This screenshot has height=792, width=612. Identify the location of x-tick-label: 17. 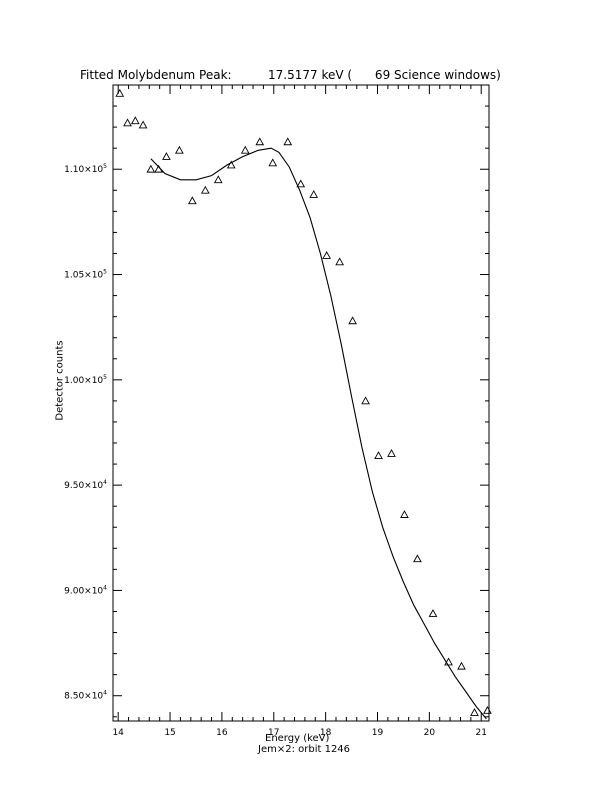
(273, 733).